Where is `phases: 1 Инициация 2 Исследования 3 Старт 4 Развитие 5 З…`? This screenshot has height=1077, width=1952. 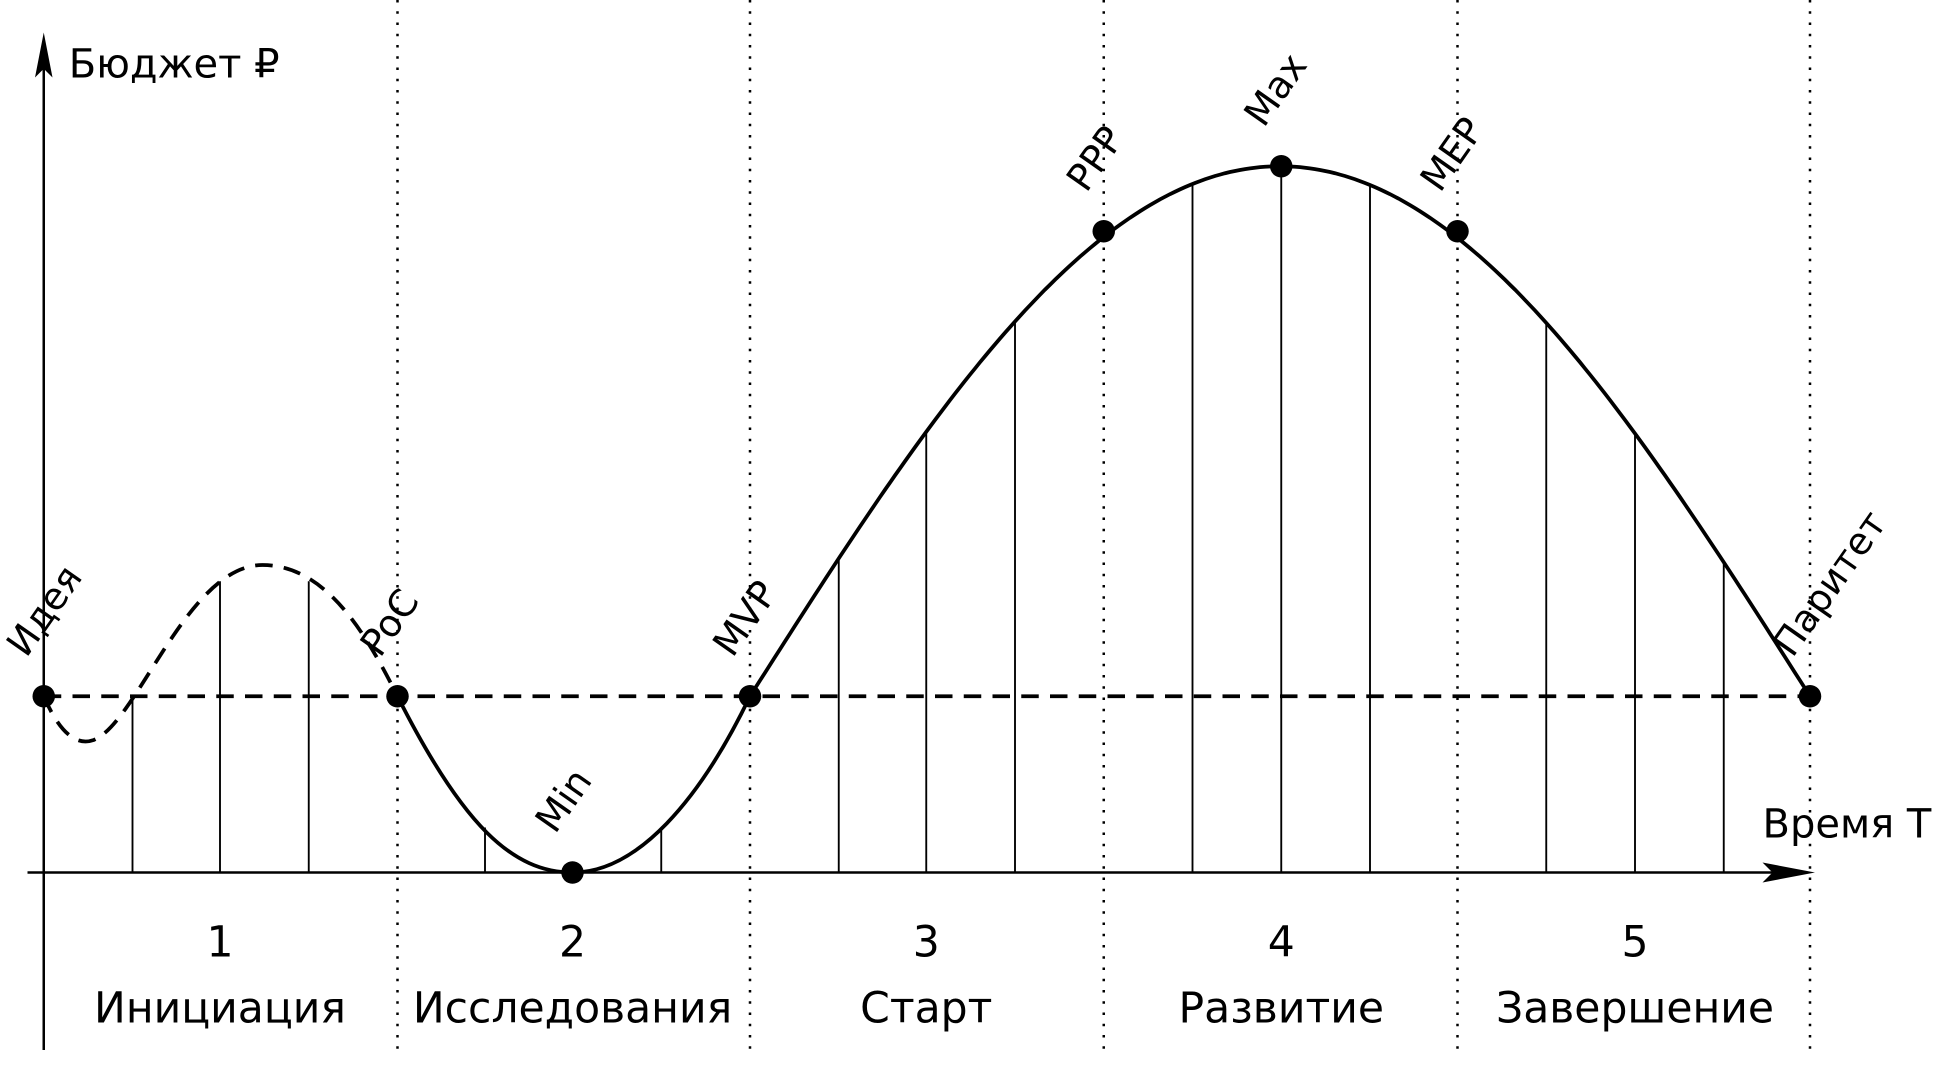 phases: 1 Инициация 2 Исследования 3 Старт 4 Развитие 5 З… is located at coordinates (934, 975).